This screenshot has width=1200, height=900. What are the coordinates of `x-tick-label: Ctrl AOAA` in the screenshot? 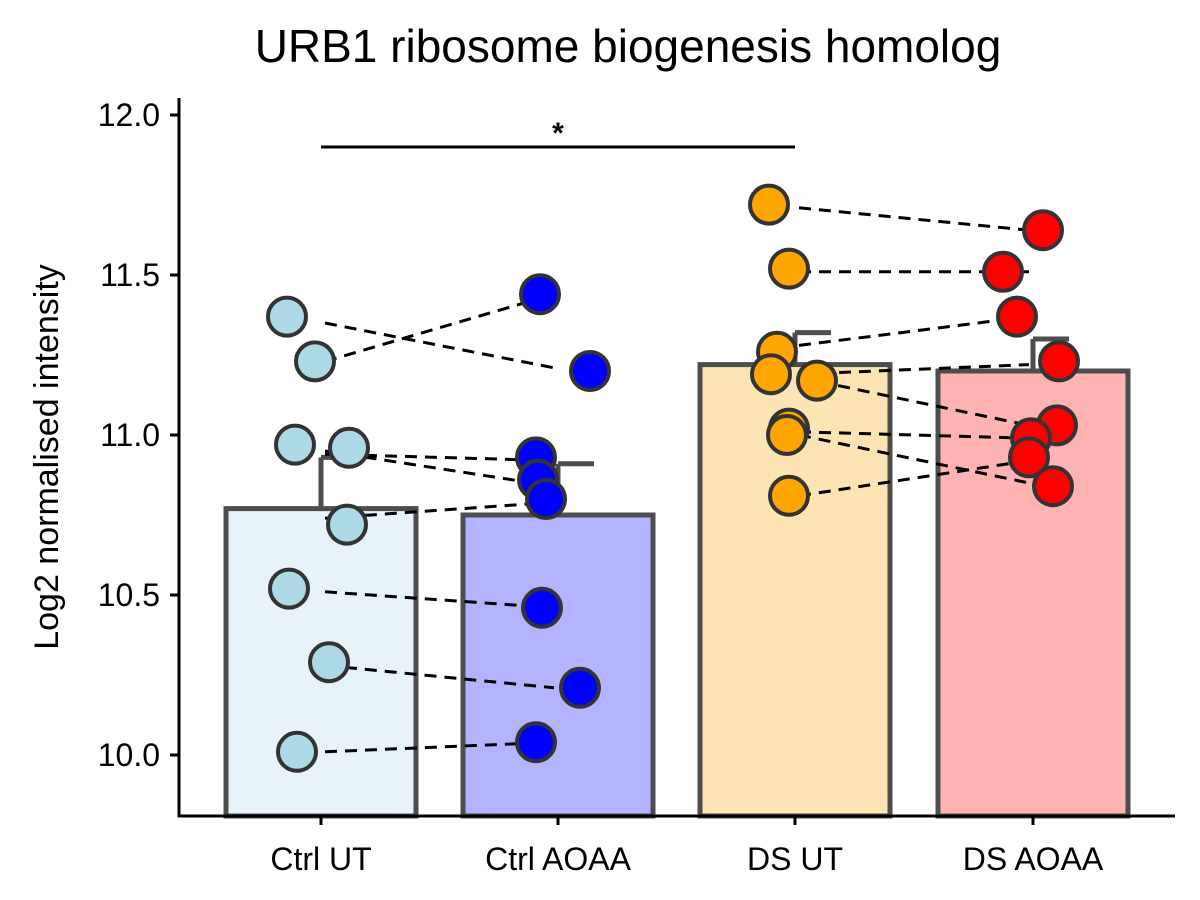 It's located at (558, 859).